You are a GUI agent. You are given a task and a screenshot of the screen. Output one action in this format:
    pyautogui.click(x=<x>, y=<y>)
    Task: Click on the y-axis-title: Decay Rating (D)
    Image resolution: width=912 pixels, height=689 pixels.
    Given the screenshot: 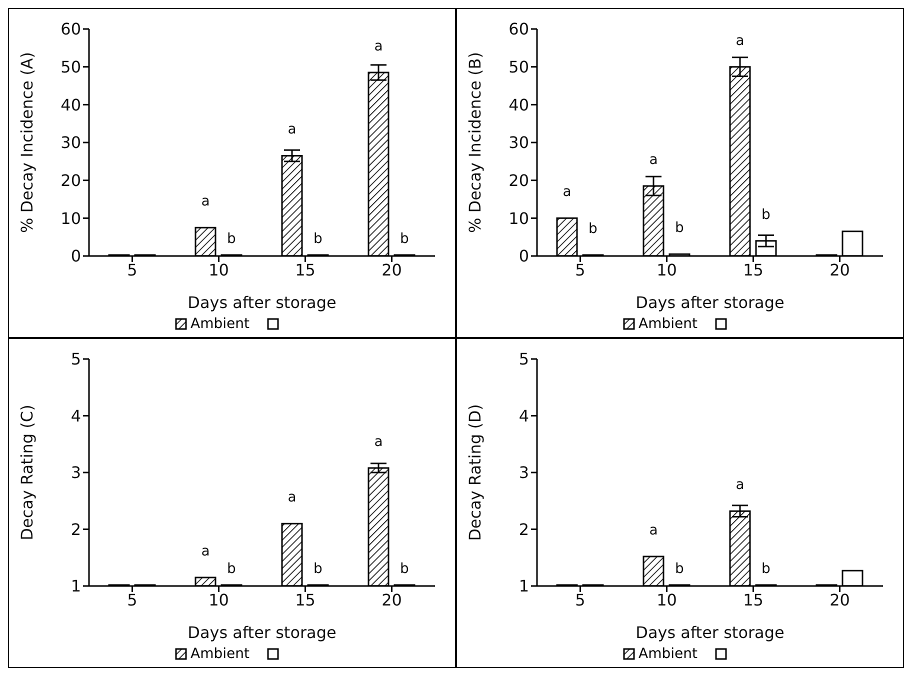 What is the action you would take?
    pyautogui.click(x=475, y=472)
    